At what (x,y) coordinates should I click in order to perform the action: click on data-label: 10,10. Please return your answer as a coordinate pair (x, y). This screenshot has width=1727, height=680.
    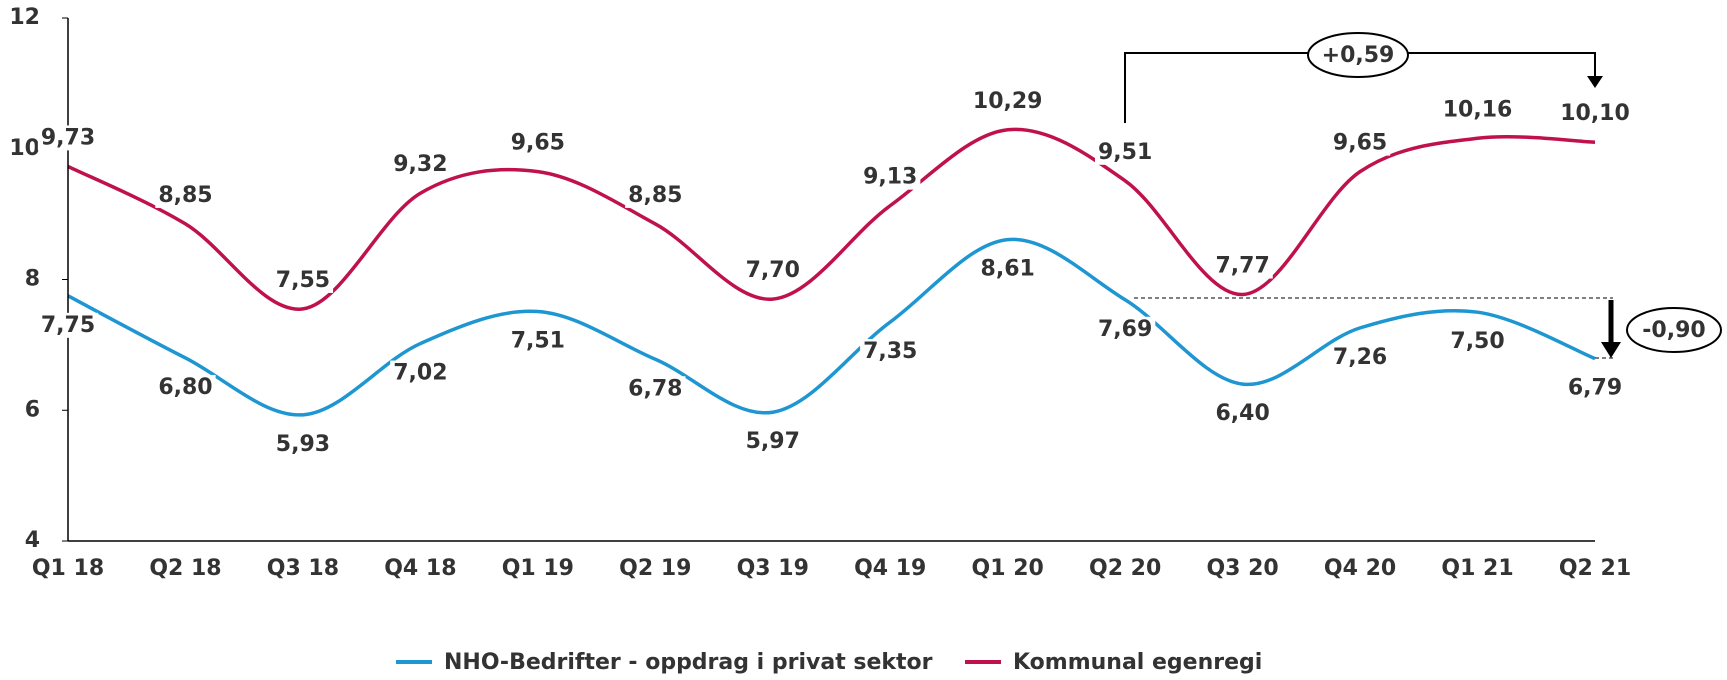
    Looking at the image, I should click on (1595, 113).